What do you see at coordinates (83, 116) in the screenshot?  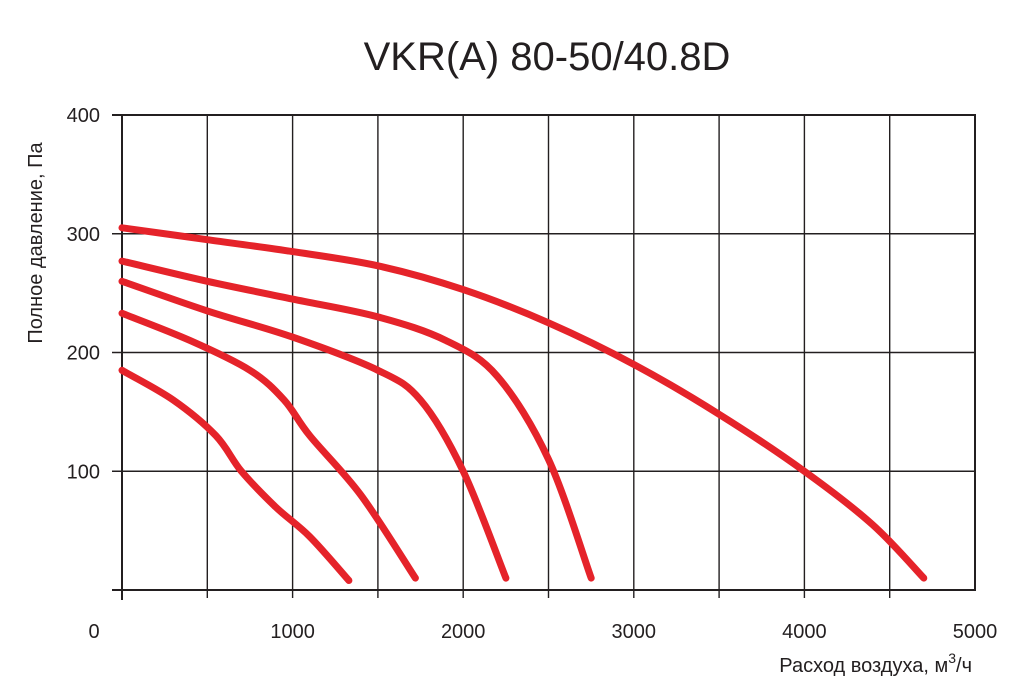 I see `y-tick-label: 400` at bounding box center [83, 116].